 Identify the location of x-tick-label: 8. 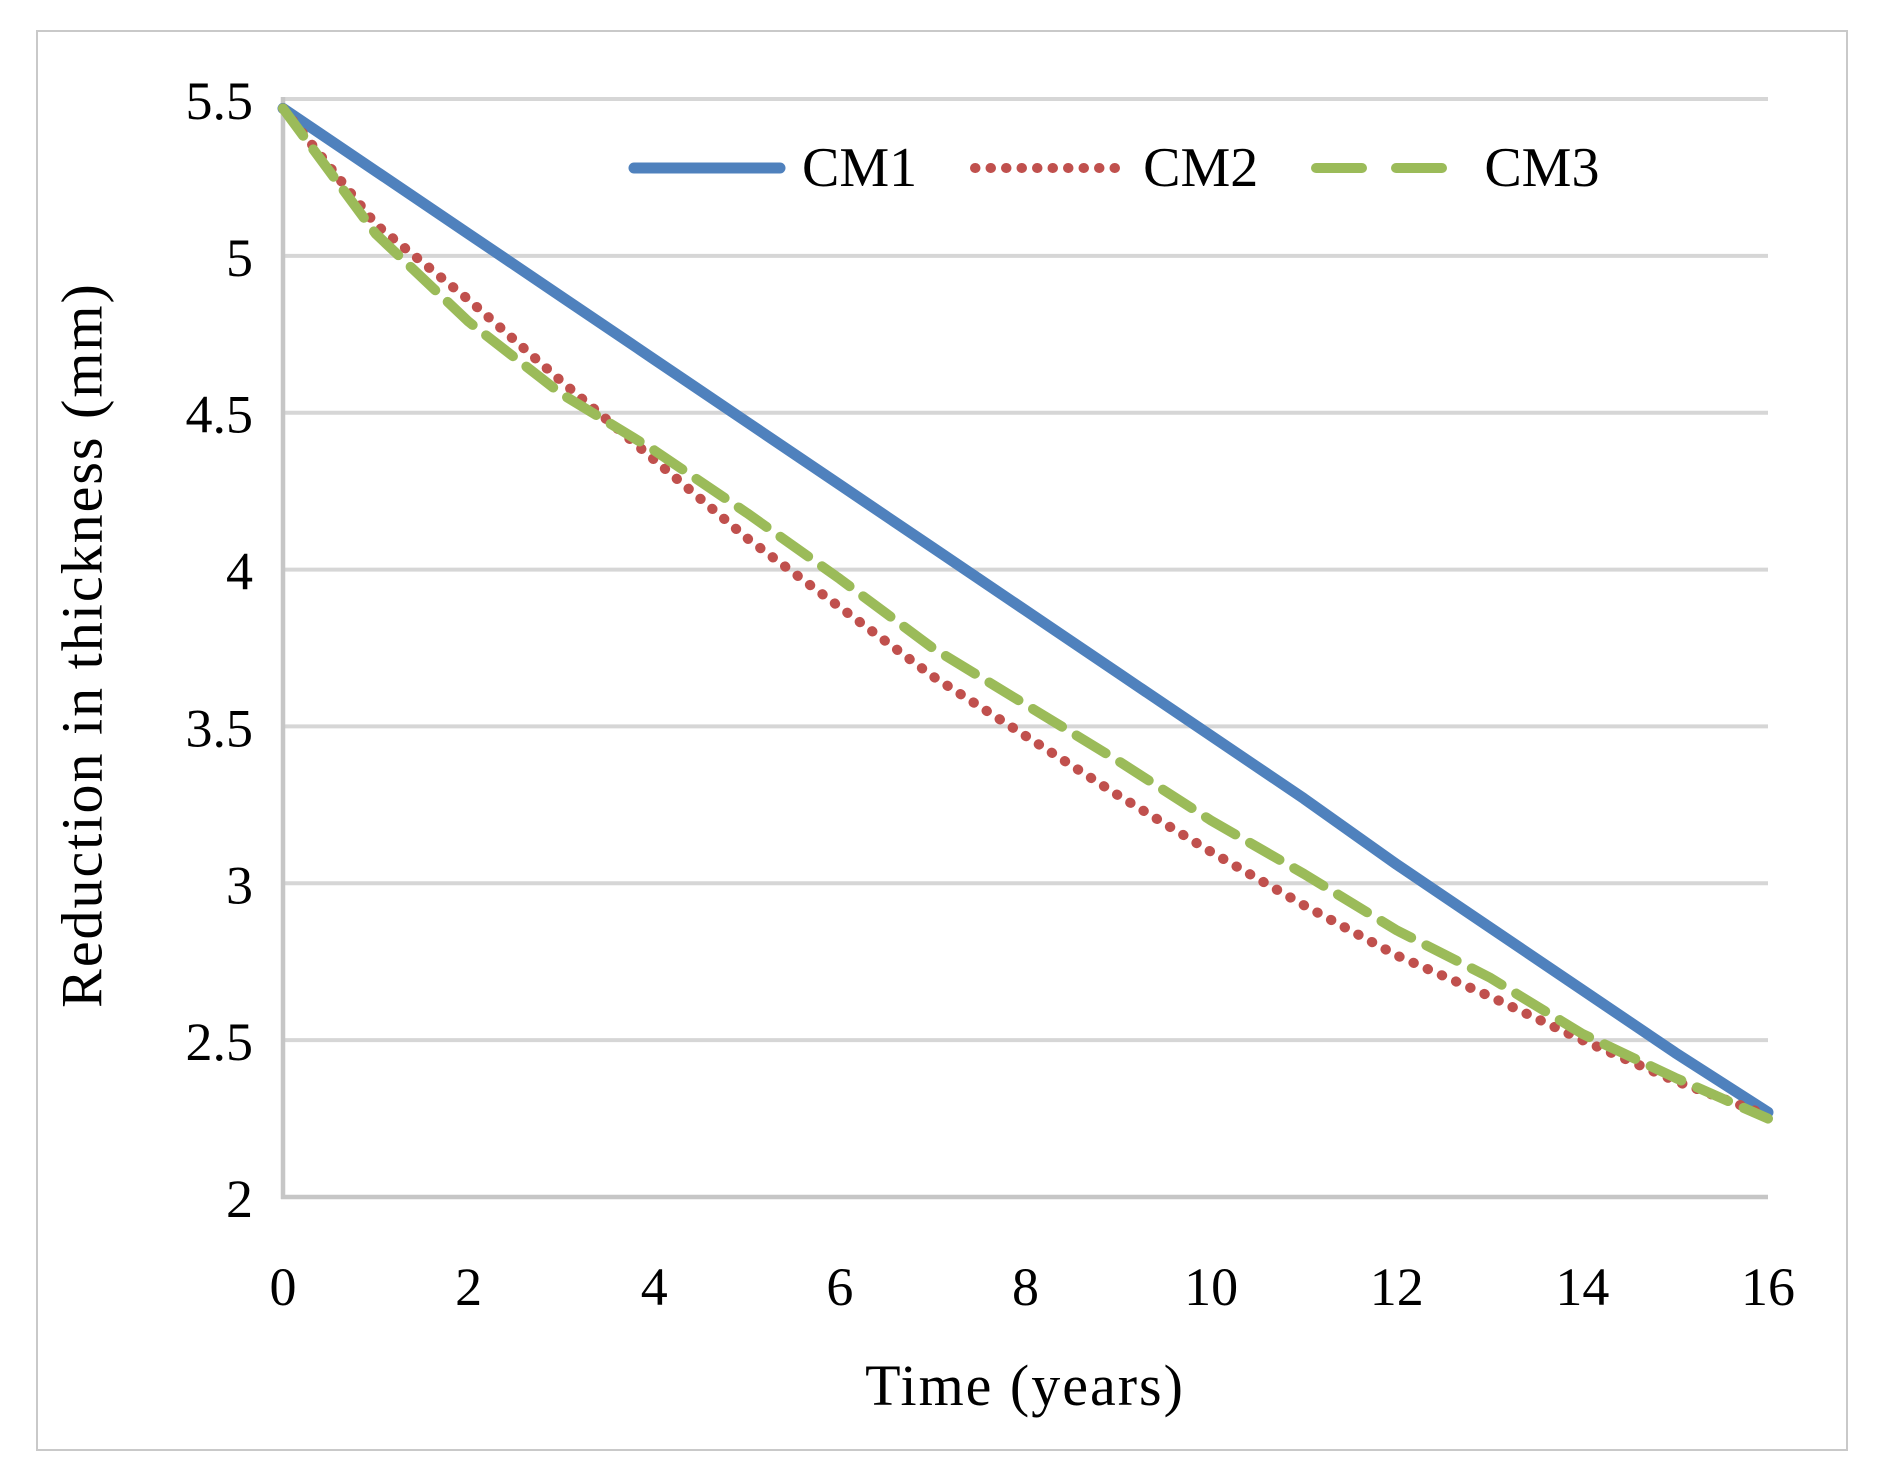
(1025, 1287).